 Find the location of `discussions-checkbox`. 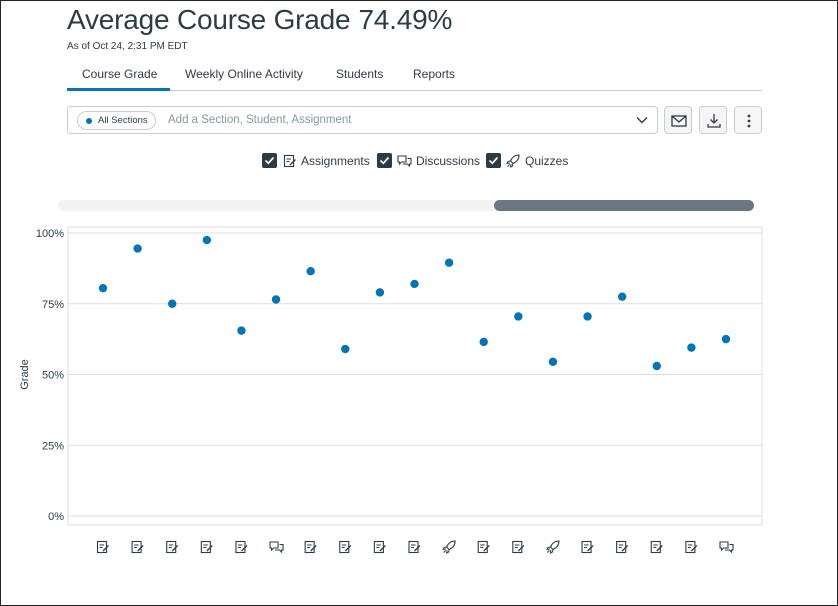

discussions-checkbox is located at coordinates (384, 160).